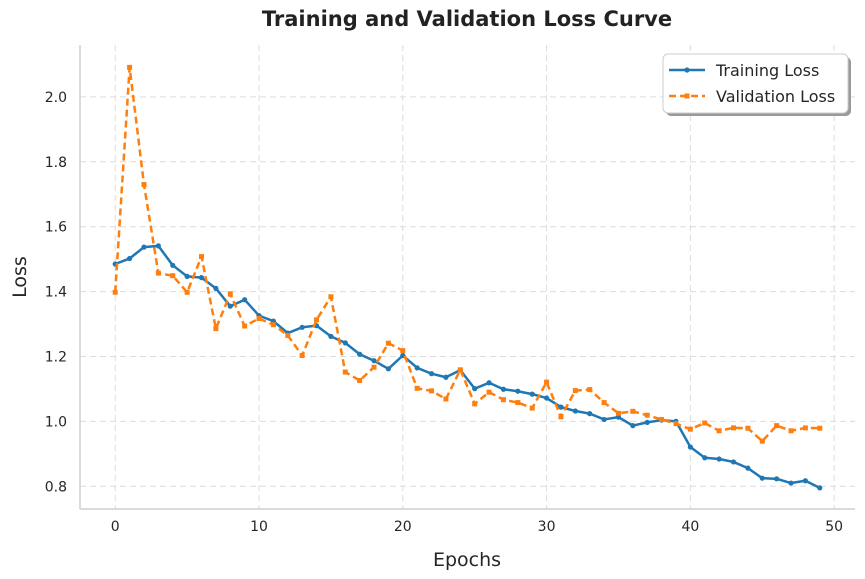  Describe the element at coordinates (56, 357) in the screenshot. I see `y-tick-label: 1.2` at that location.